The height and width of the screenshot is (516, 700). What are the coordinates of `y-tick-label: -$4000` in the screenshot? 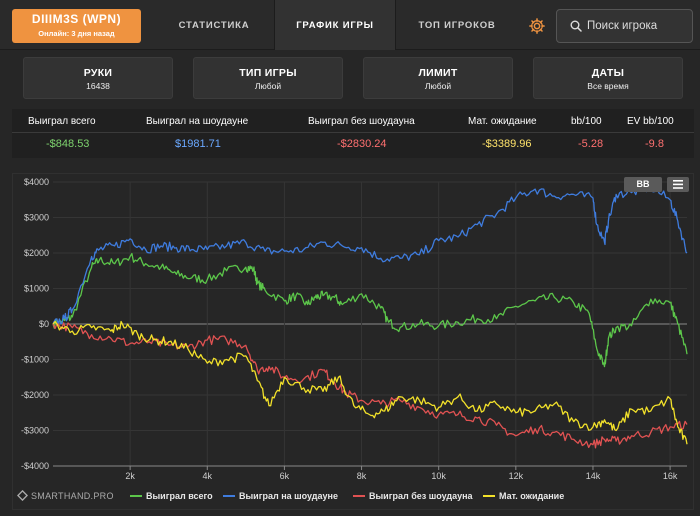 It's located at (35, 466).